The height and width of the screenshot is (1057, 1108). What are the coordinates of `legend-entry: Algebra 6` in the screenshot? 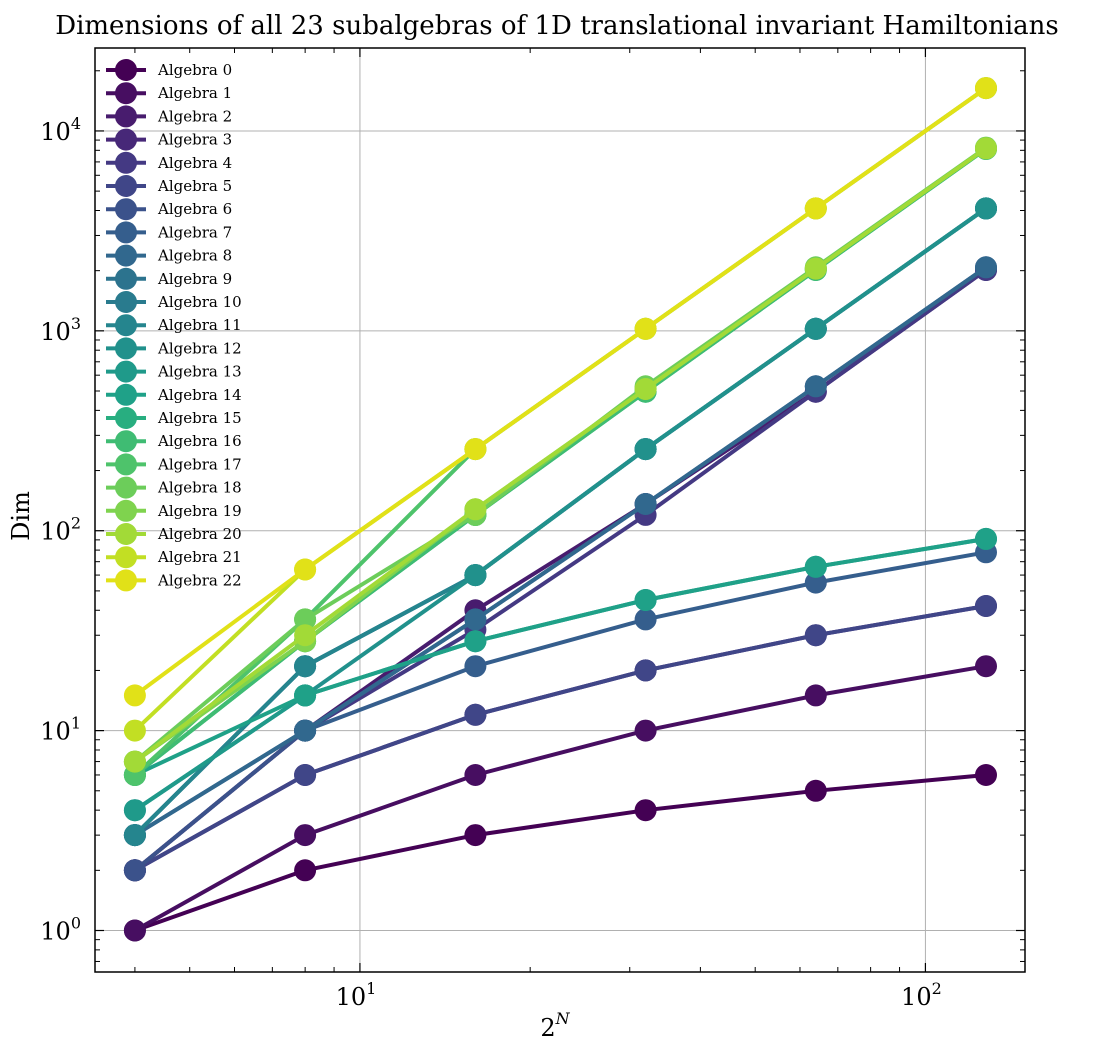 It's located at (169, 209).